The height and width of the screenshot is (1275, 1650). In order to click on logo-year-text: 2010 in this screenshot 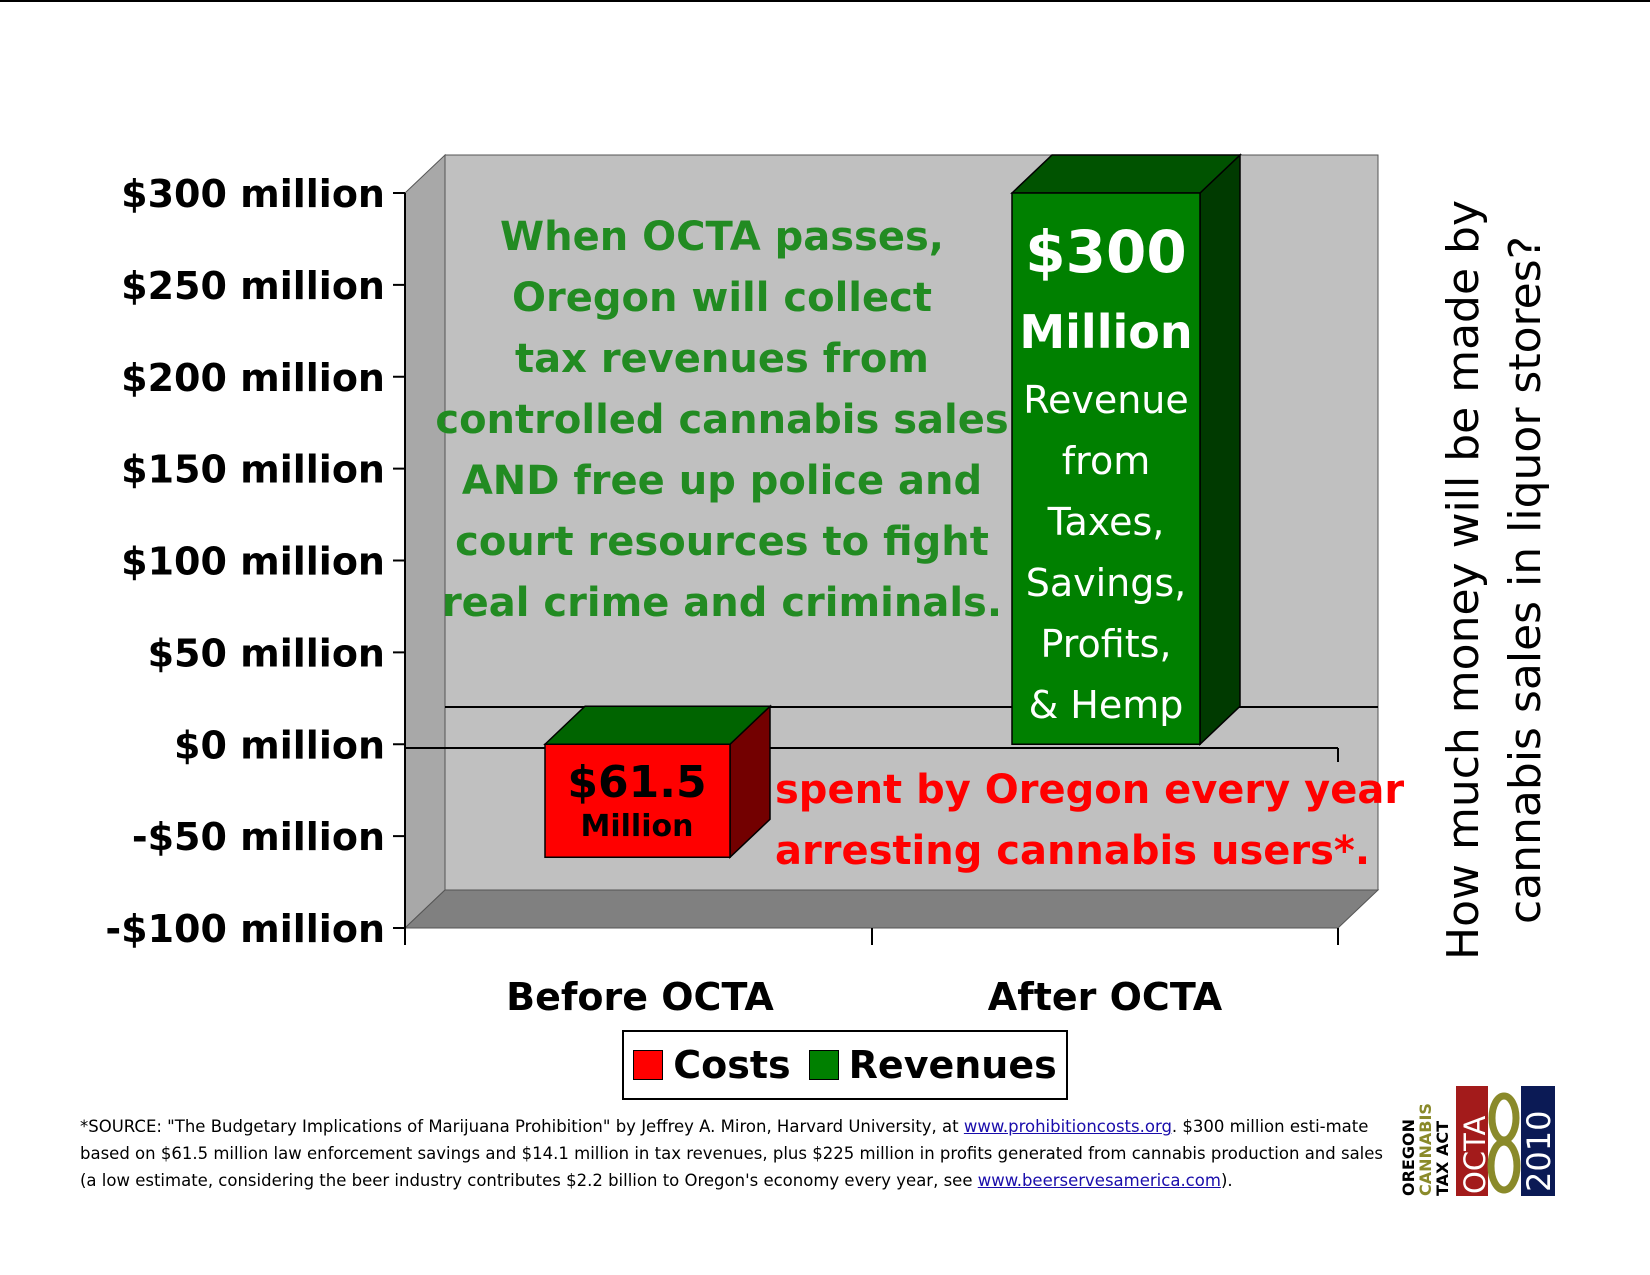, I will do `click(1539, 1151)`.